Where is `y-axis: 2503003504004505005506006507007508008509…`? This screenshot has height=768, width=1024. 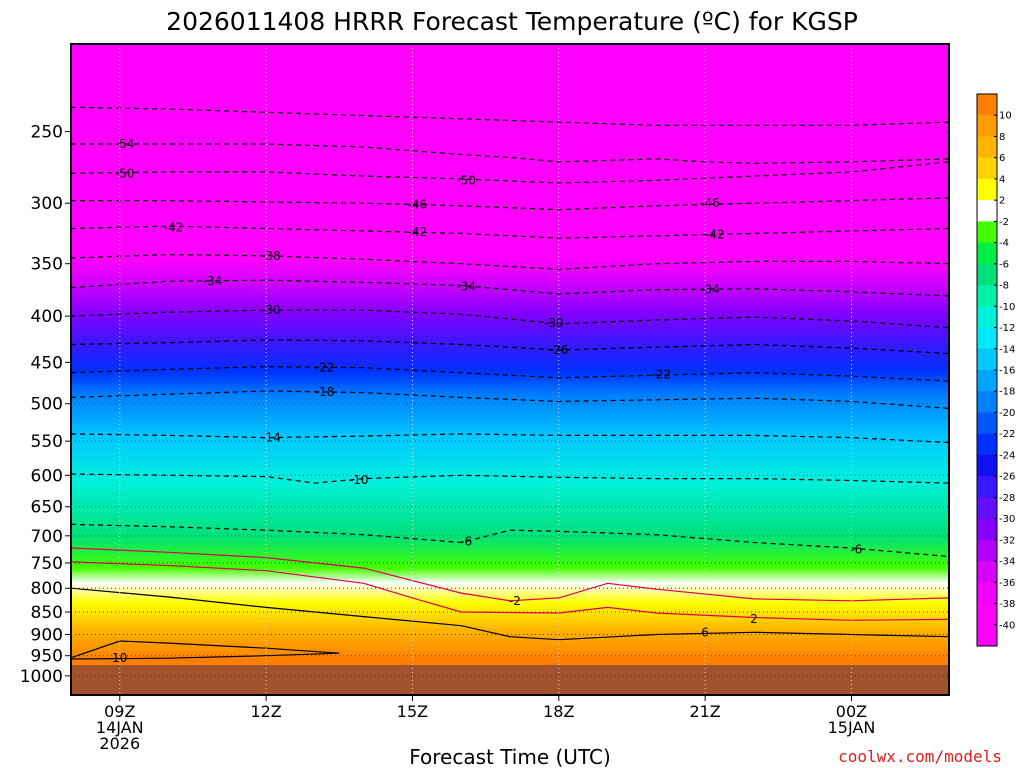
y-axis: 2503003504004505005506006507007508008509… is located at coordinates (45, 405).